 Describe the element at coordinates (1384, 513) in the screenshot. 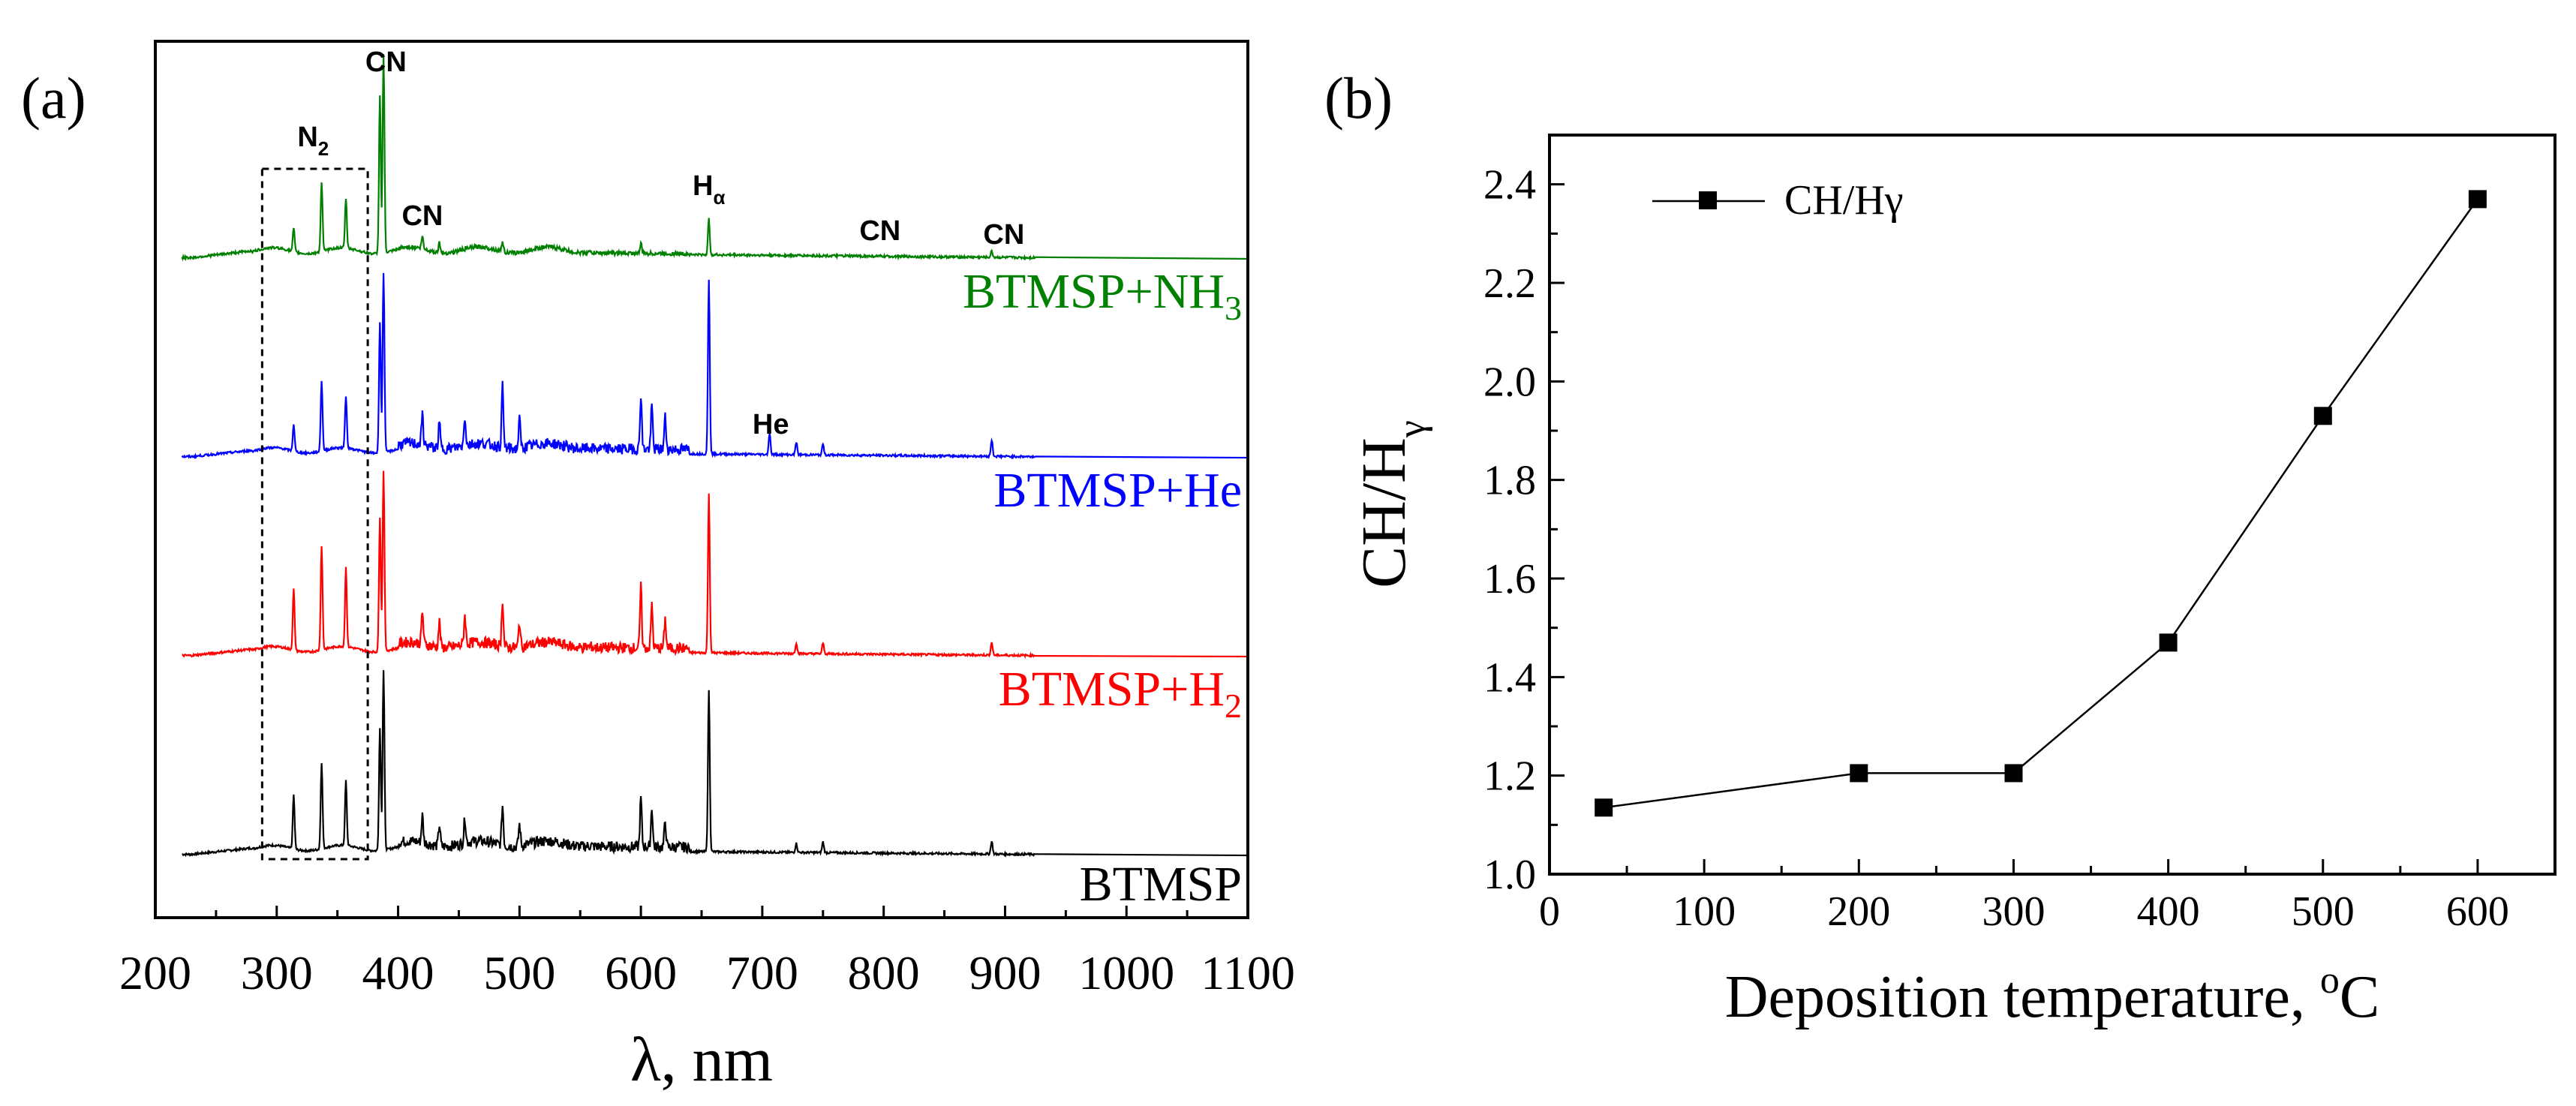

I see `ratio-y-axis-title-main: CH/H` at that location.